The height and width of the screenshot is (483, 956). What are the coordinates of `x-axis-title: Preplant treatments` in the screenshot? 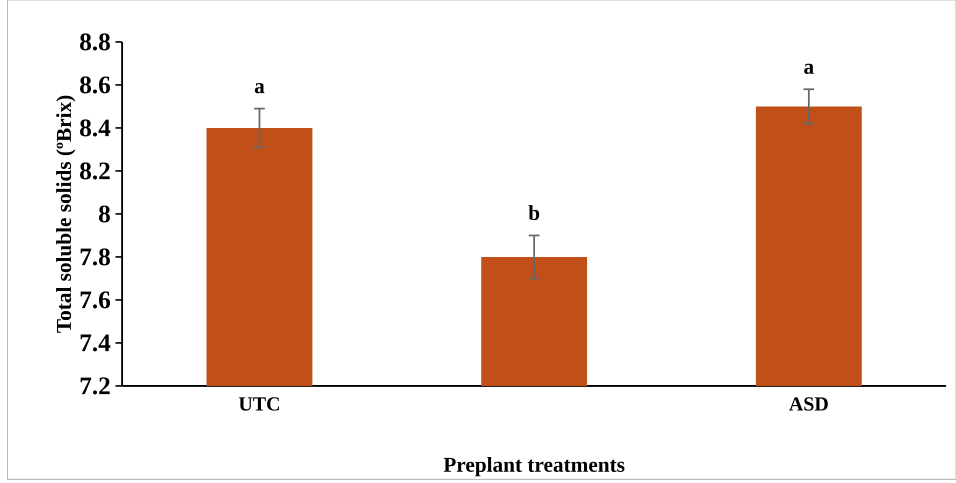 It's located at (534, 466).